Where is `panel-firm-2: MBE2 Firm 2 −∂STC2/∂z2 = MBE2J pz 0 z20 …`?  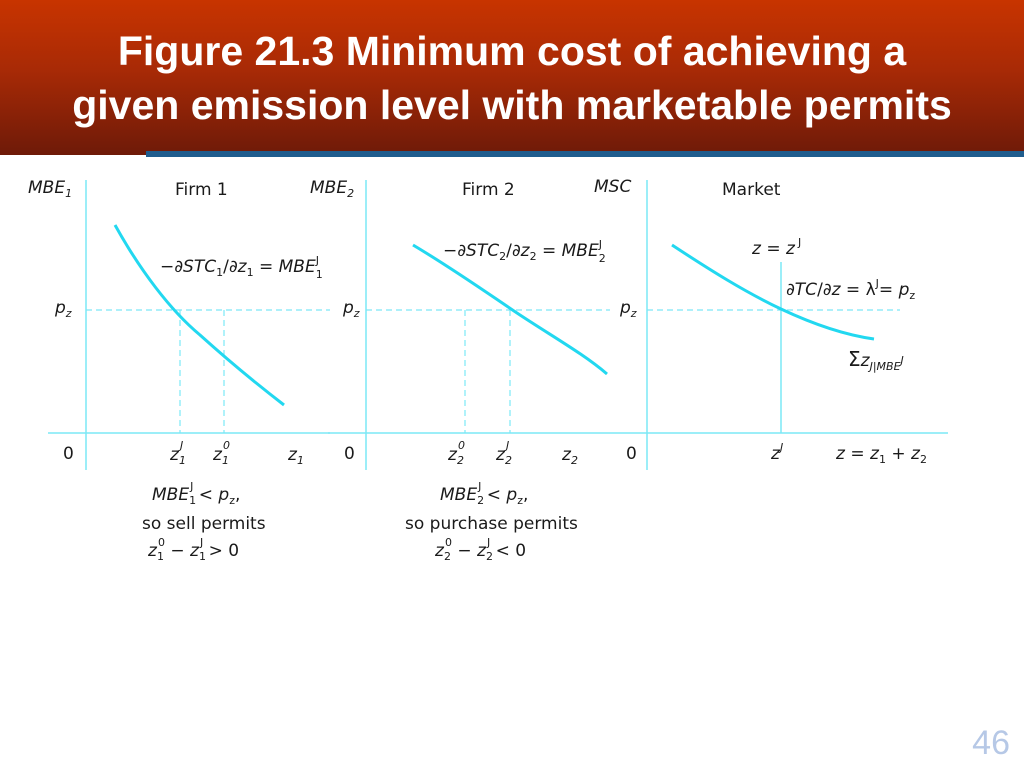
panel-firm-2: MBE2 Firm 2 −∂STC2/∂z2 = MBE2J pz 0 z20 … is located at coordinates (460, 370).